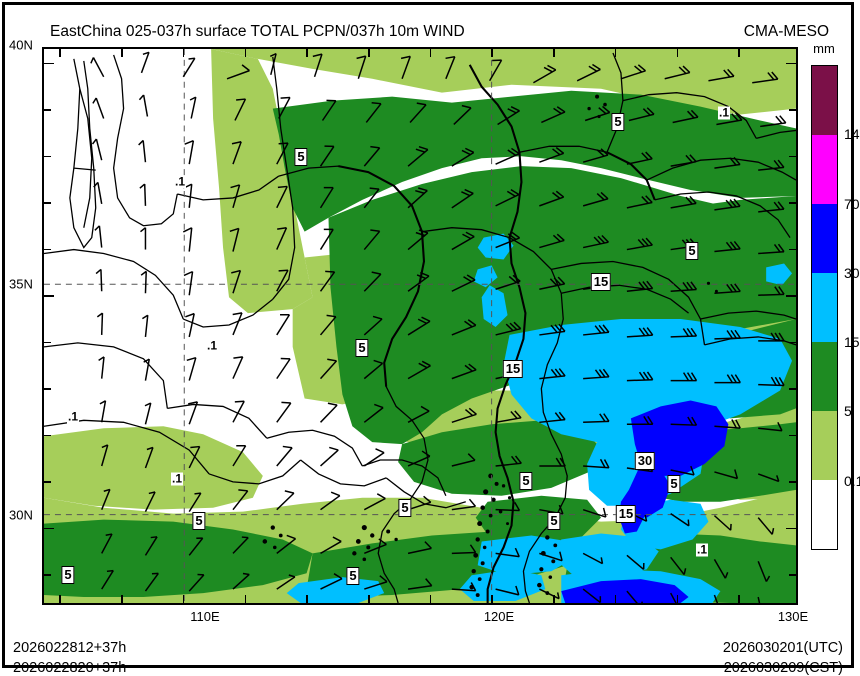  What do you see at coordinates (852, 272) in the screenshot?
I see `colorbar-tick-label: 30` at bounding box center [852, 272].